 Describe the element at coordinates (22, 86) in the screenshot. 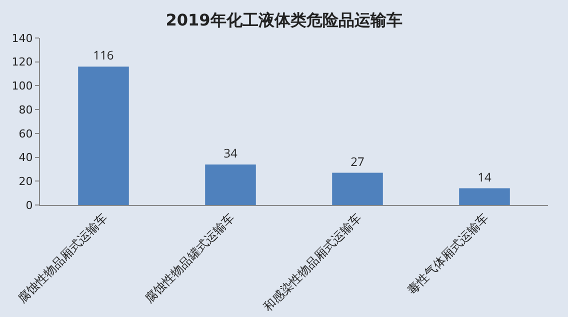

I see `y-tick-label: 100` at that location.